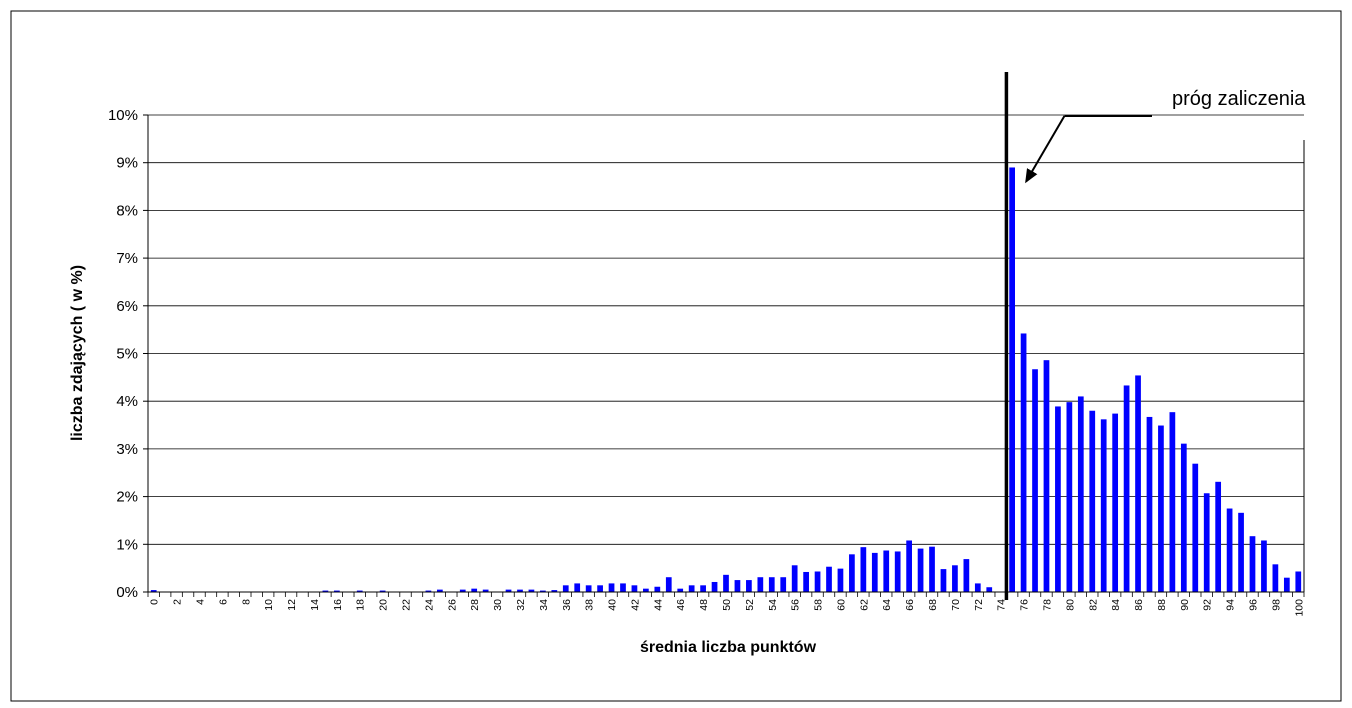 The image size is (1352, 708). Describe the element at coordinates (127, 497) in the screenshot. I see `y-tick-label: 2%` at that location.